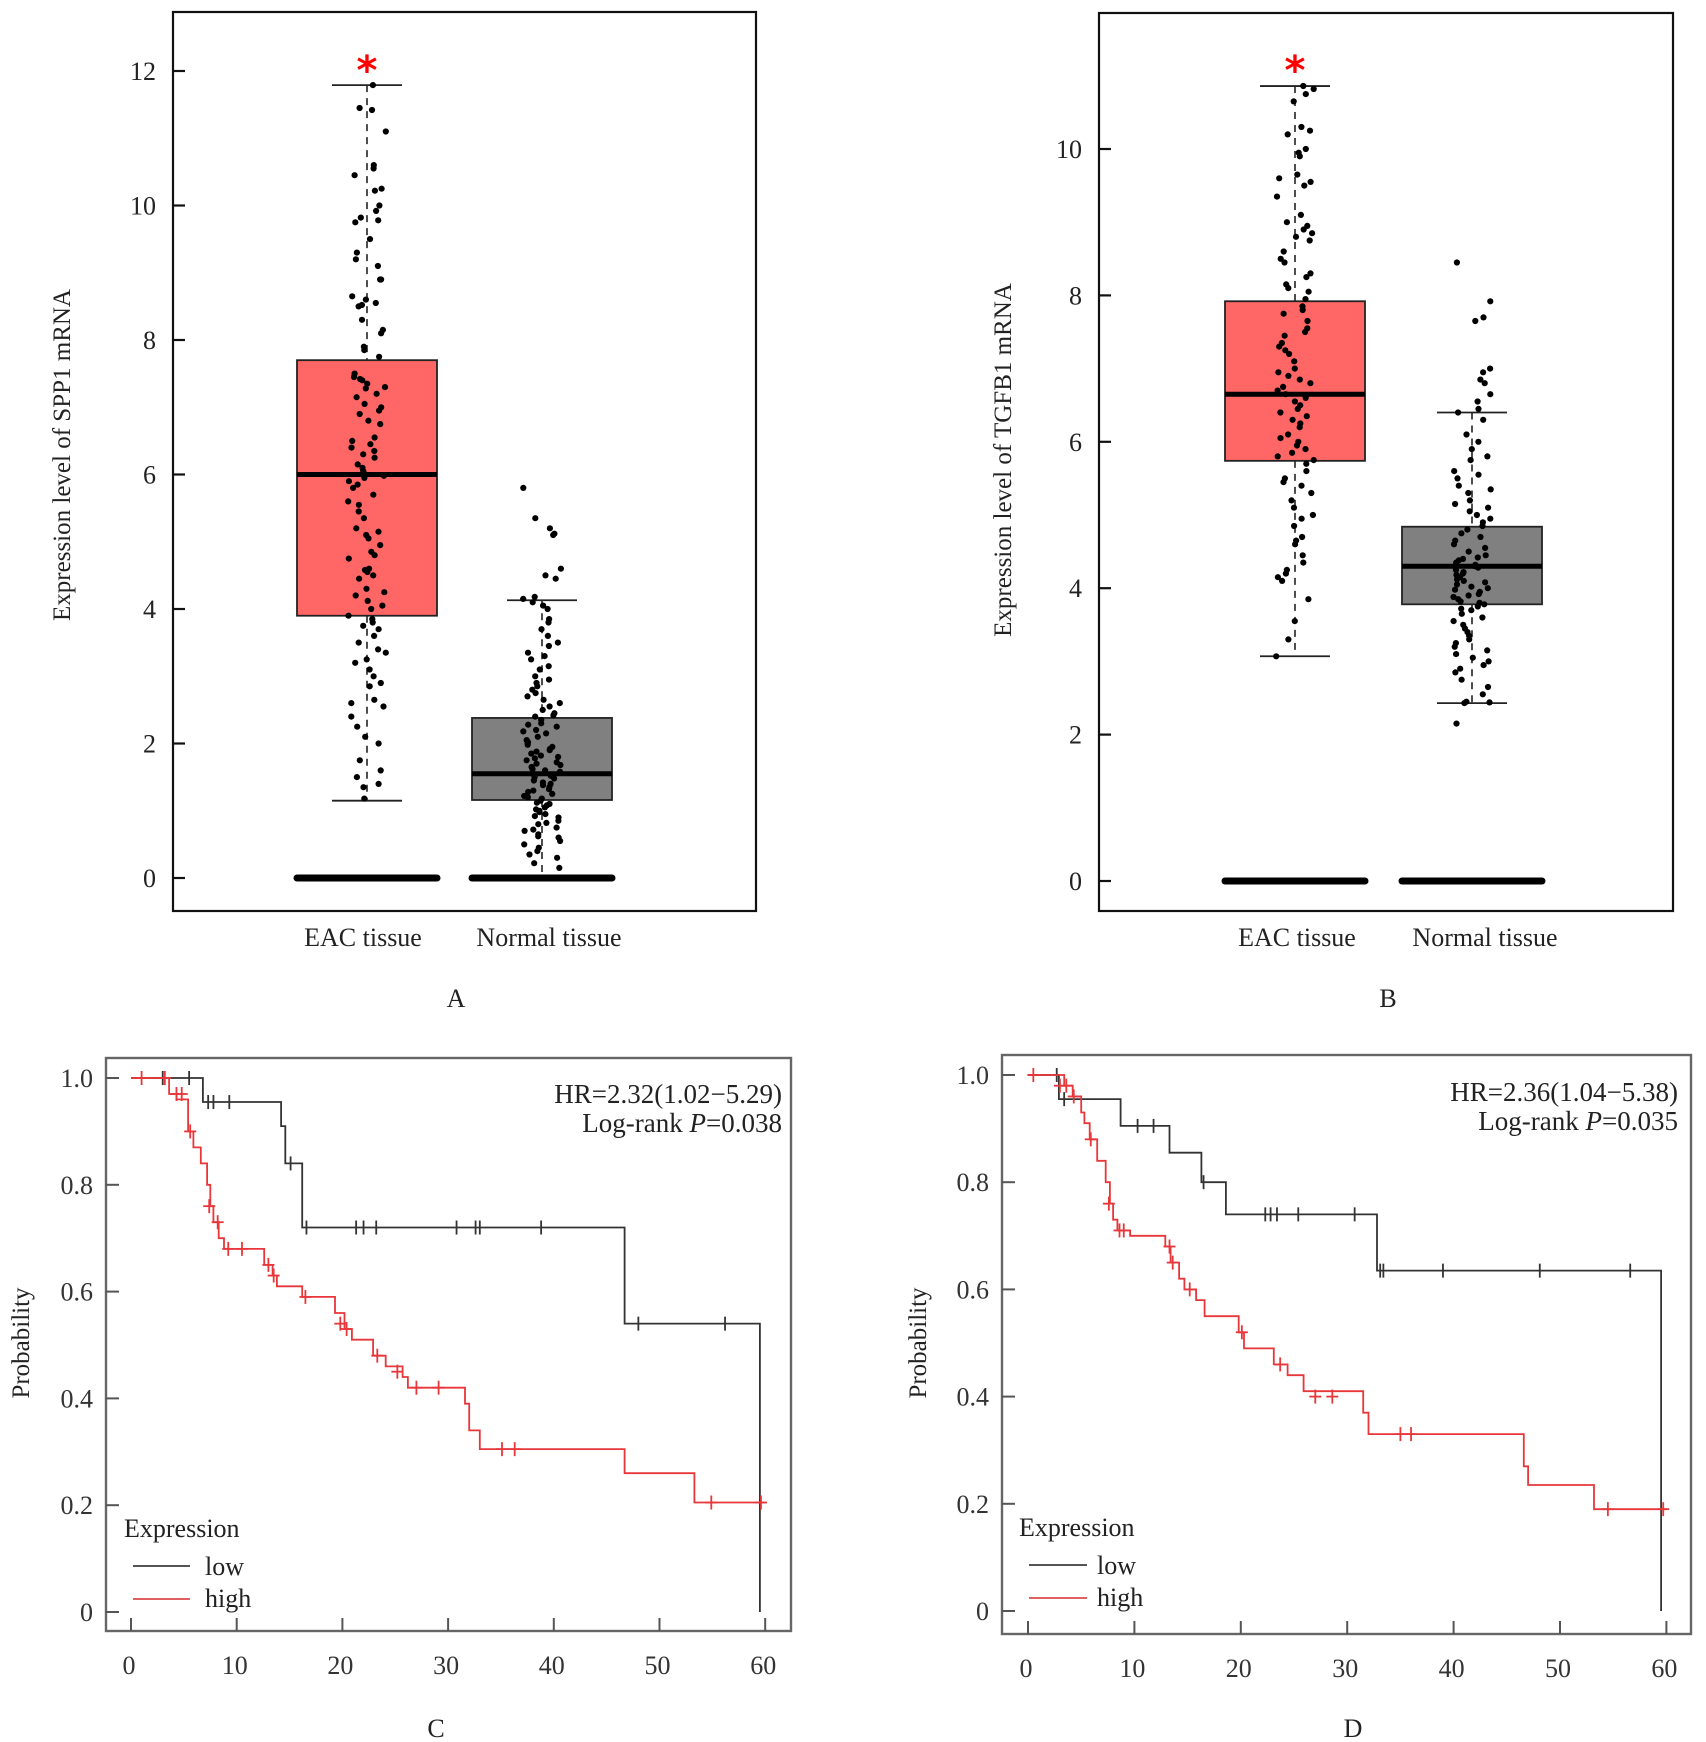  What do you see at coordinates (1075, 295) in the screenshot?
I see `panel-b-y-tick-label: 8` at bounding box center [1075, 295].